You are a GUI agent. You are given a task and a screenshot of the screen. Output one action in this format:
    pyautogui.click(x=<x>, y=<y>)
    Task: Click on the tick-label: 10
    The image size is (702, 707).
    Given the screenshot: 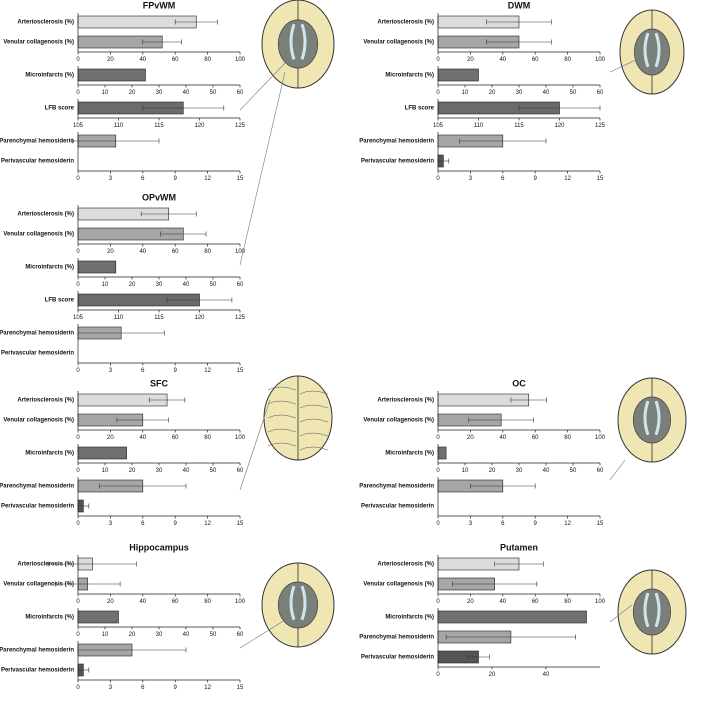 What is the action you would take?
    pyautogui.click(x=465, y=93)
    